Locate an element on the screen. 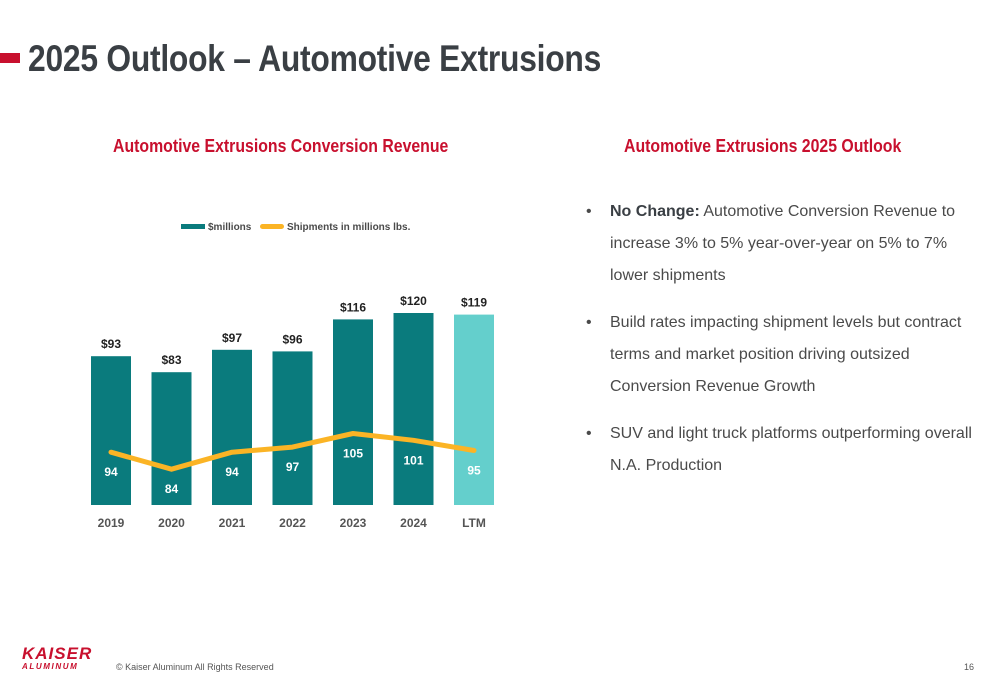 The image size is (1000, 685). outlook-heading: Automotive Extrusions 2025 Outlook is located at coordinates (763, 146).